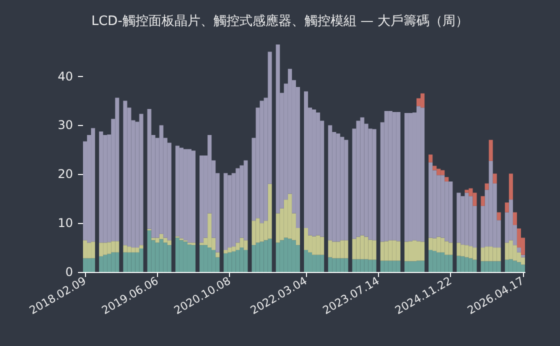  Describe the element at coordinates (65, 76) in the screenshot. I see `y-tick-label: 40` at that location.